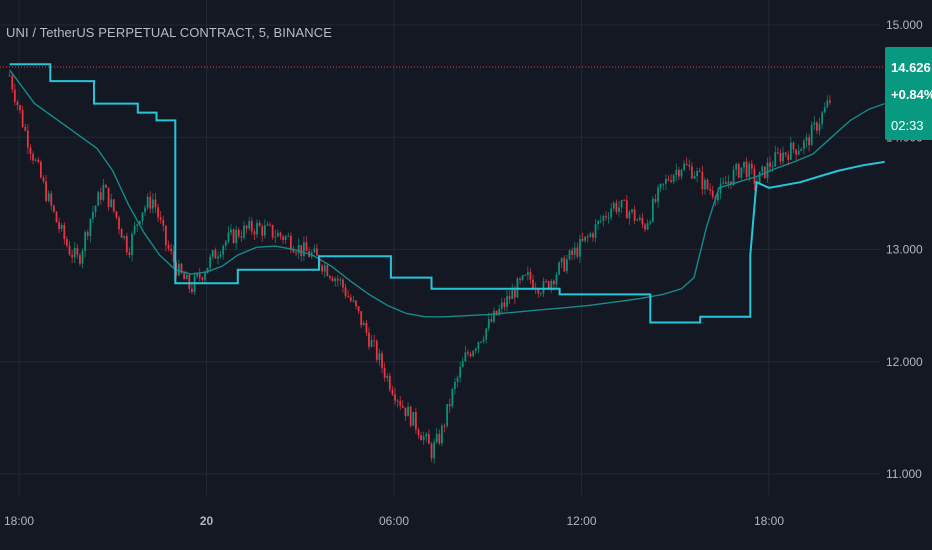  What do you see at coordinates (911, 94) in the screenshot?
I see `price-change-value: +0.84%` at bounding box center [911, 94].